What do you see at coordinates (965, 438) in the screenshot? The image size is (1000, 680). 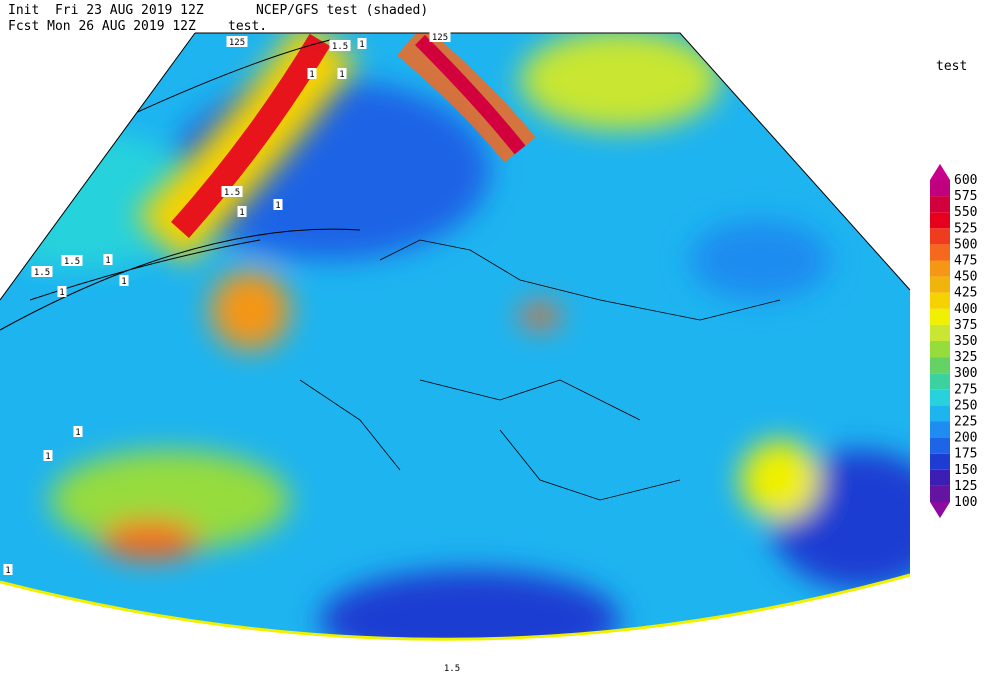 I see `legend-level: 200` at bounding box center [965, 438].